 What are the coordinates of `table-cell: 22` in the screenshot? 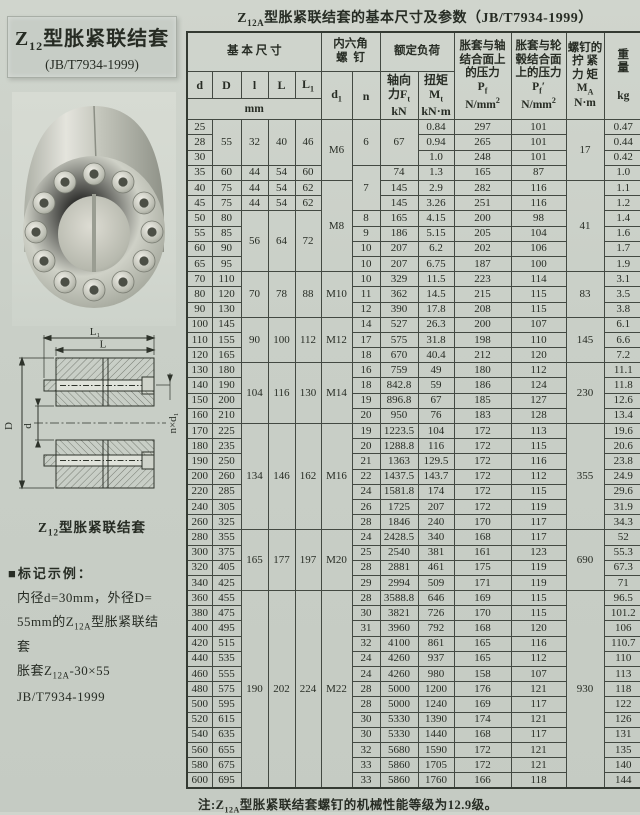 It's located at (366, 476).